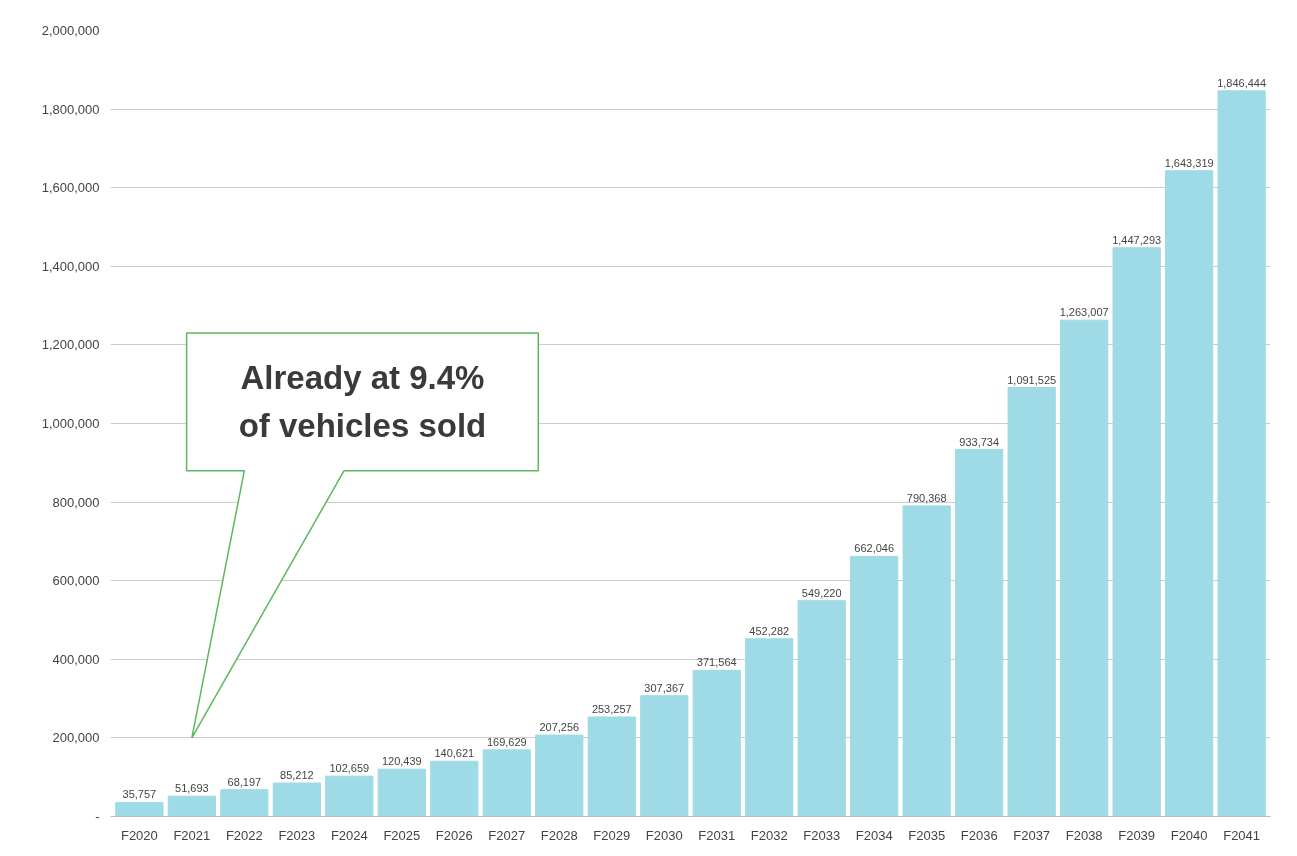 The height and width of the screenshot is (856, 1297). What do you see at coordinates (769, 630) in the screenshot?
I see `data-label: 452,282` at bounding box center [769, 630].